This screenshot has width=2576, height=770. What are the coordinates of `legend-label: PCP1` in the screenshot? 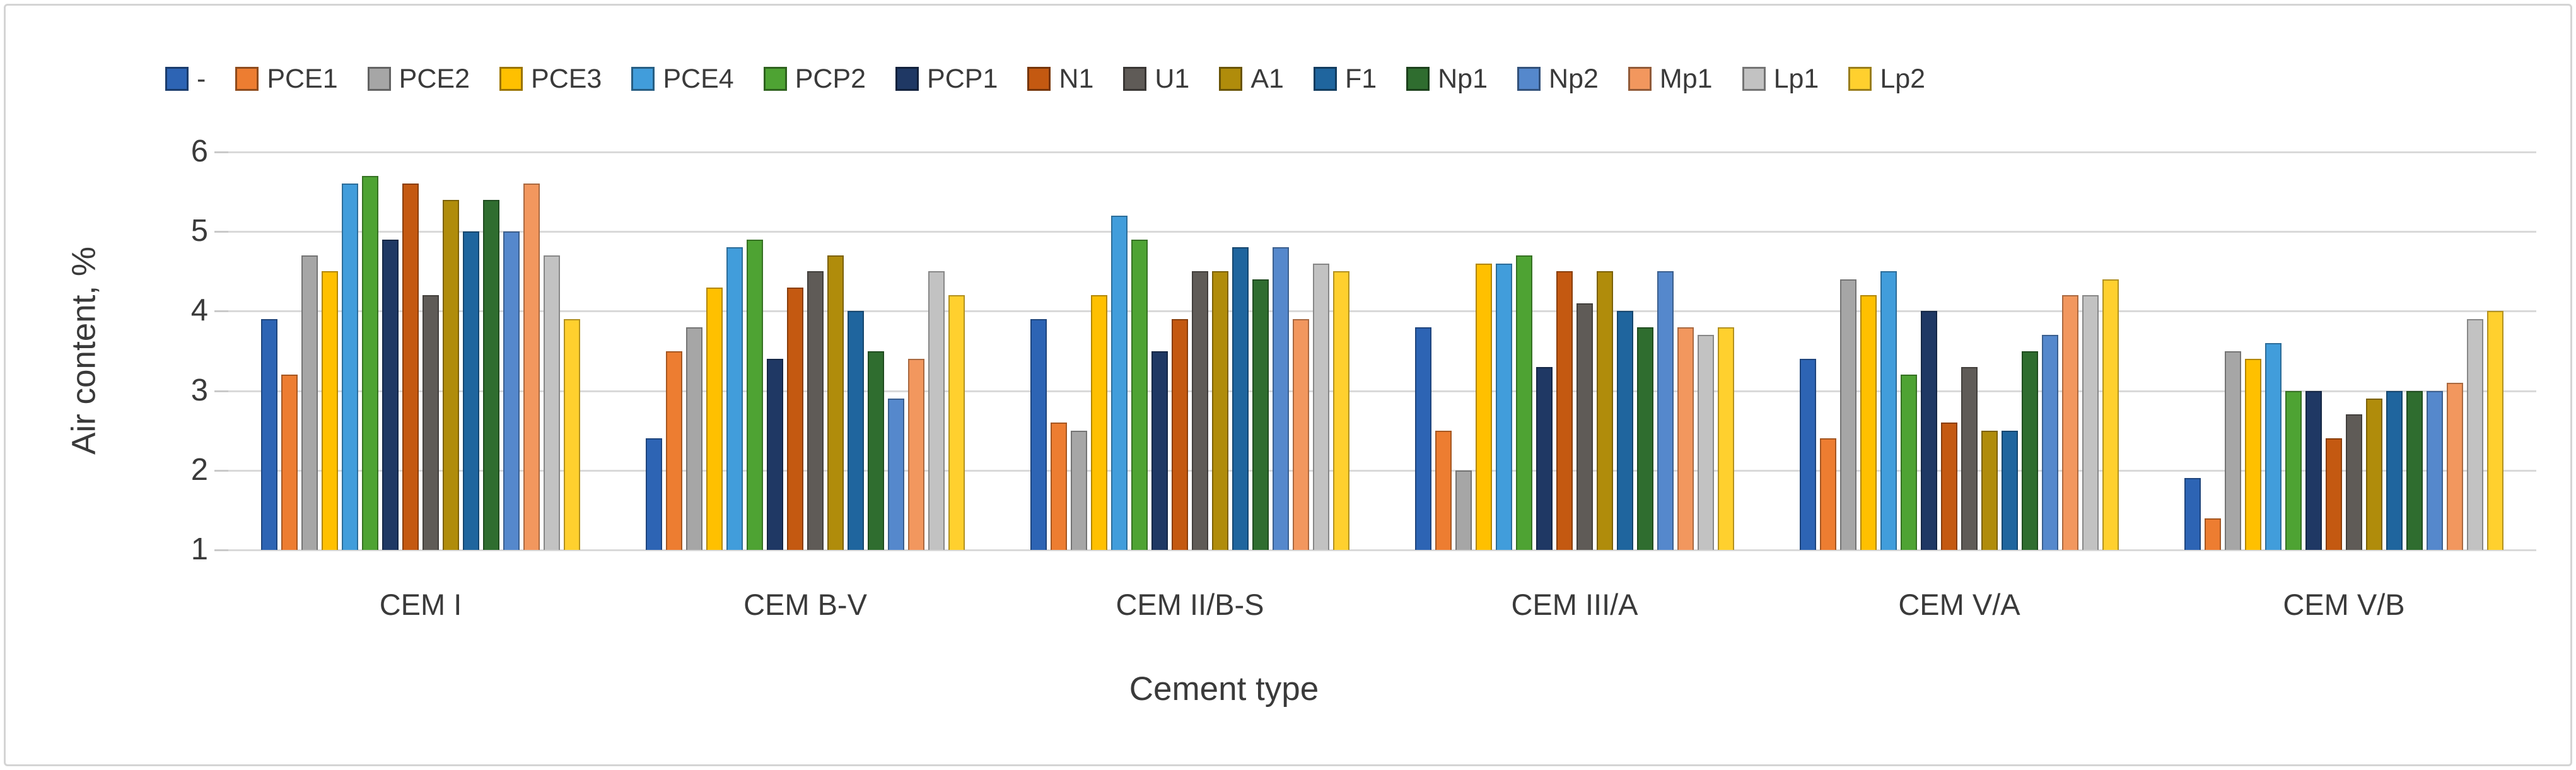 It's located at (963, 78).